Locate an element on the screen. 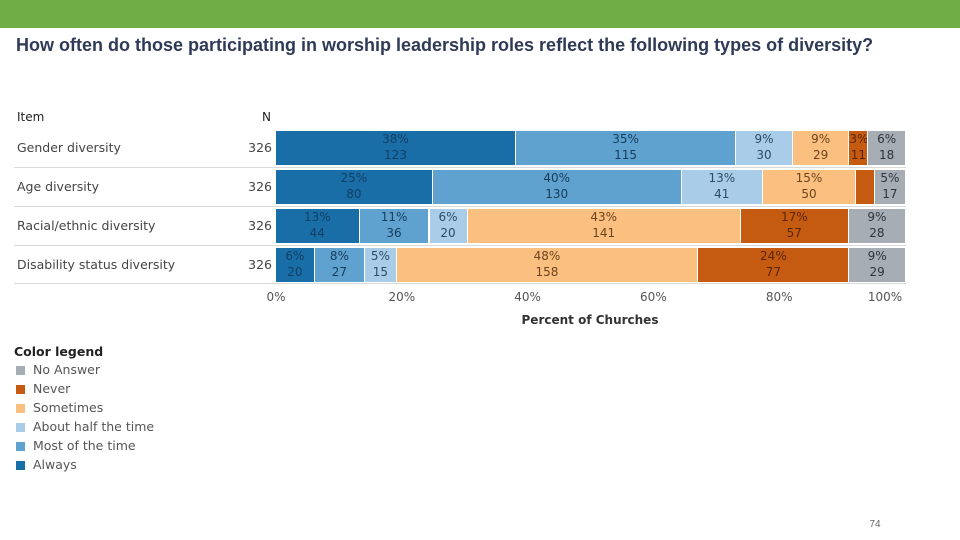 The width and height of the screenshot is (960, 540). data-label-count: 123 is located at coordinates (395, 155).